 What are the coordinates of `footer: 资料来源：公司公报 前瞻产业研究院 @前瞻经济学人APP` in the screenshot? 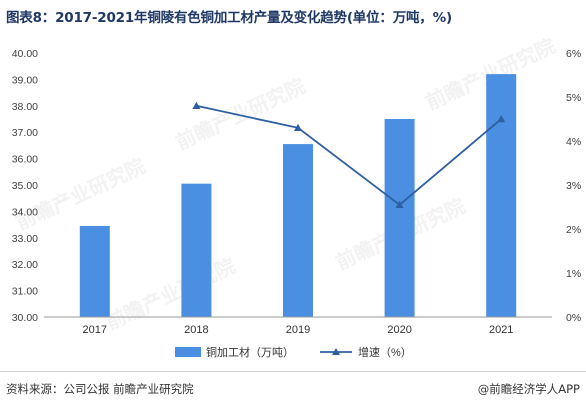 It's located at (293, 390).